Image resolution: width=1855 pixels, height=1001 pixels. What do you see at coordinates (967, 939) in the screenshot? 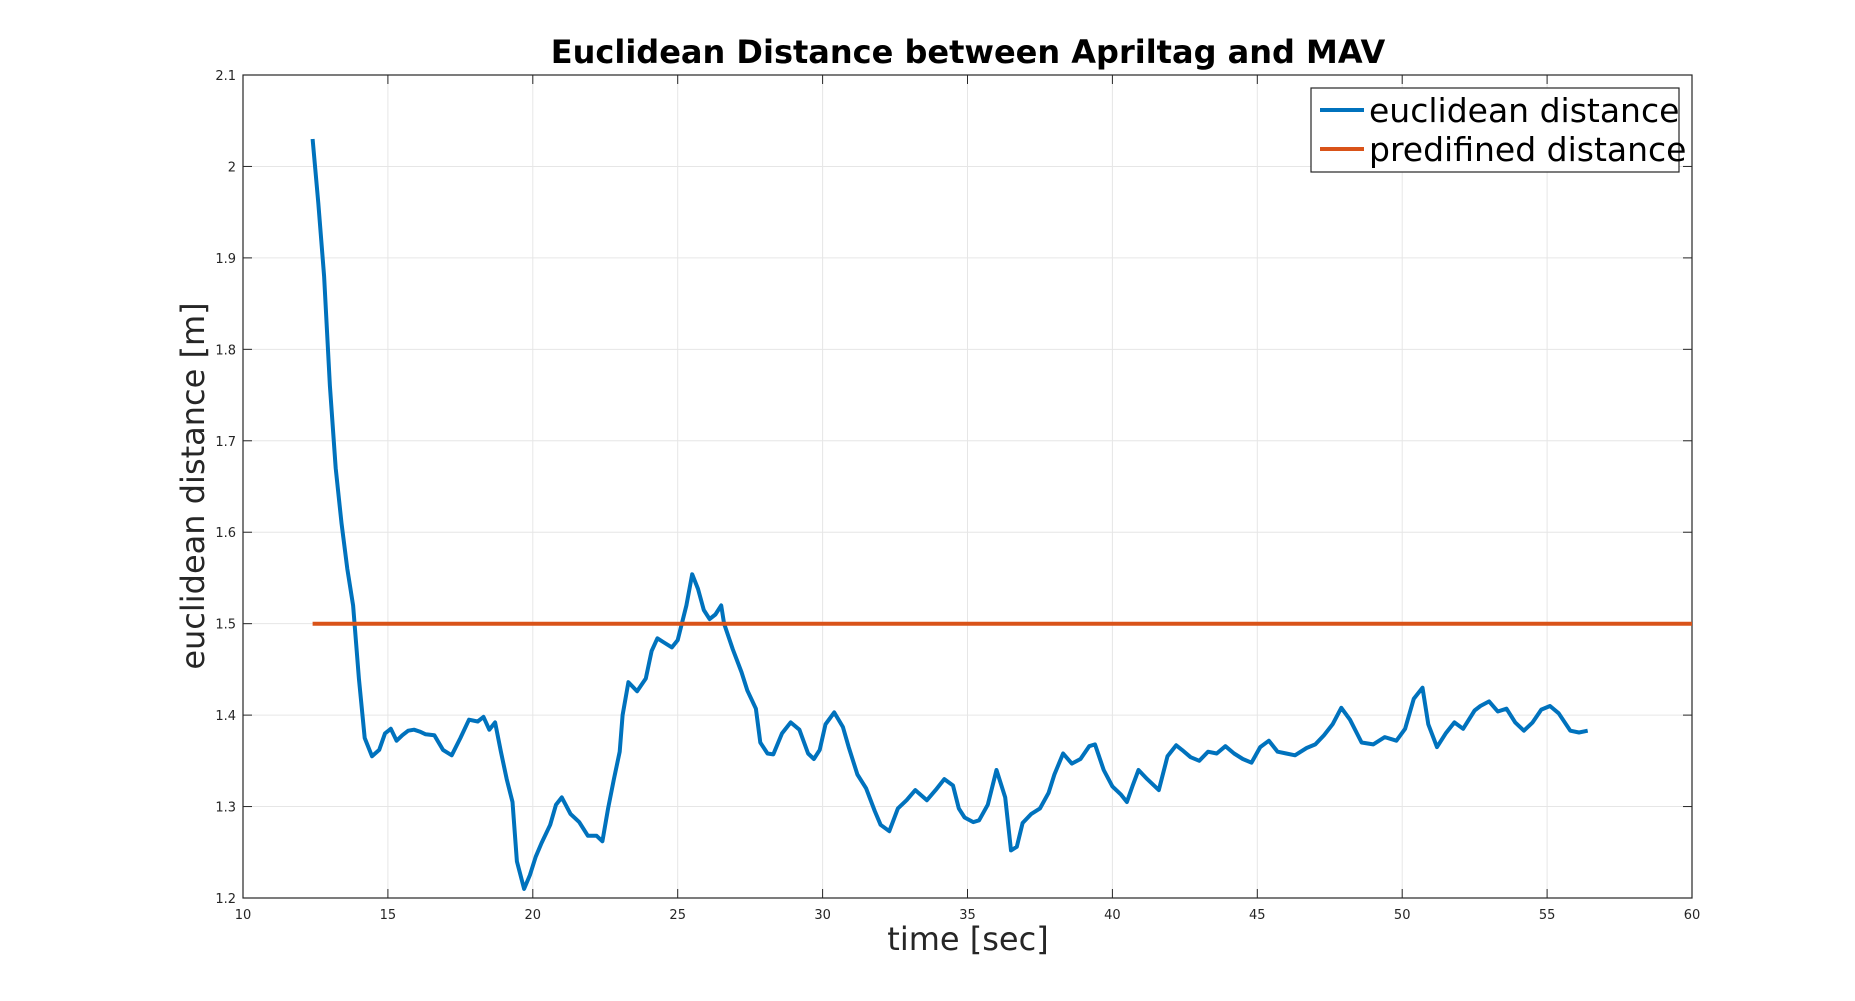
I see `x-axis-label: time [sec]` at bounding box center [967, 939].